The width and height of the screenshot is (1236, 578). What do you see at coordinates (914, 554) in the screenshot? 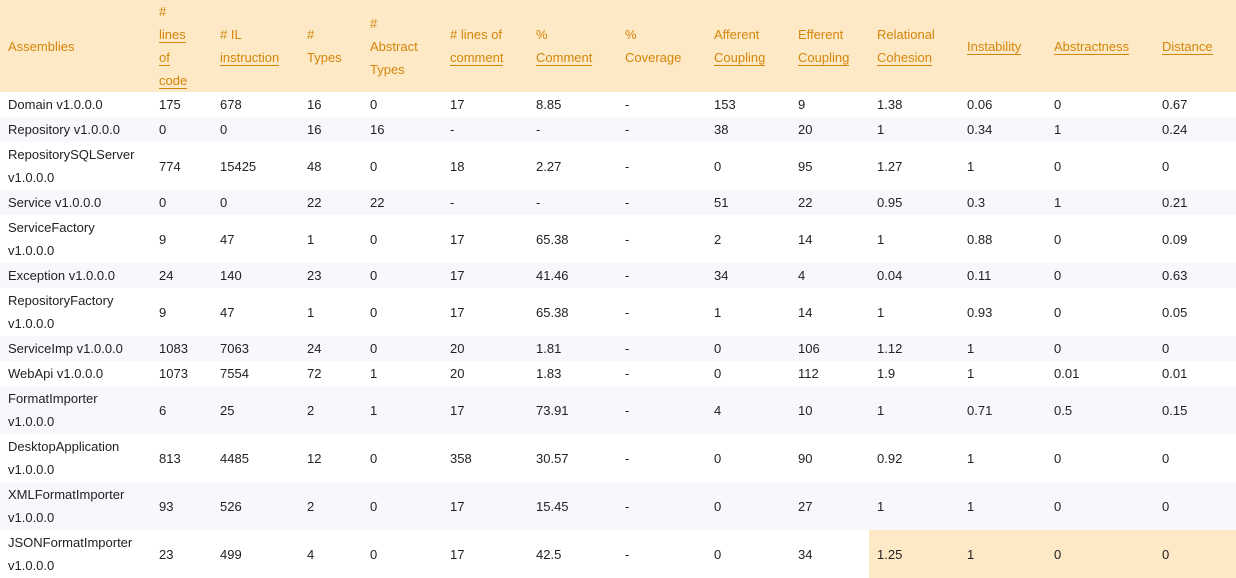
I see `relational-cohesion-cell: 1.25` at bounding box center [914, 554].